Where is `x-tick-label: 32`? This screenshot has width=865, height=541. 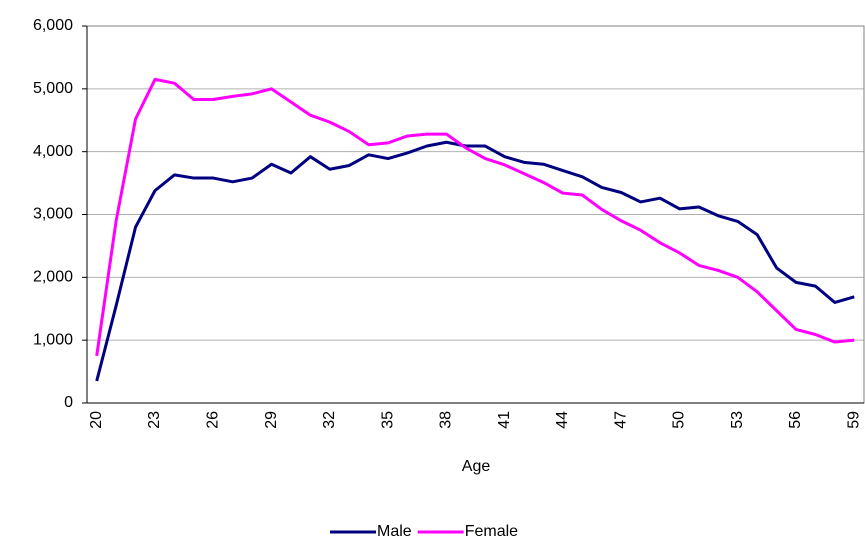 x-tick-label: 32 is located at coordinates (329, 420).